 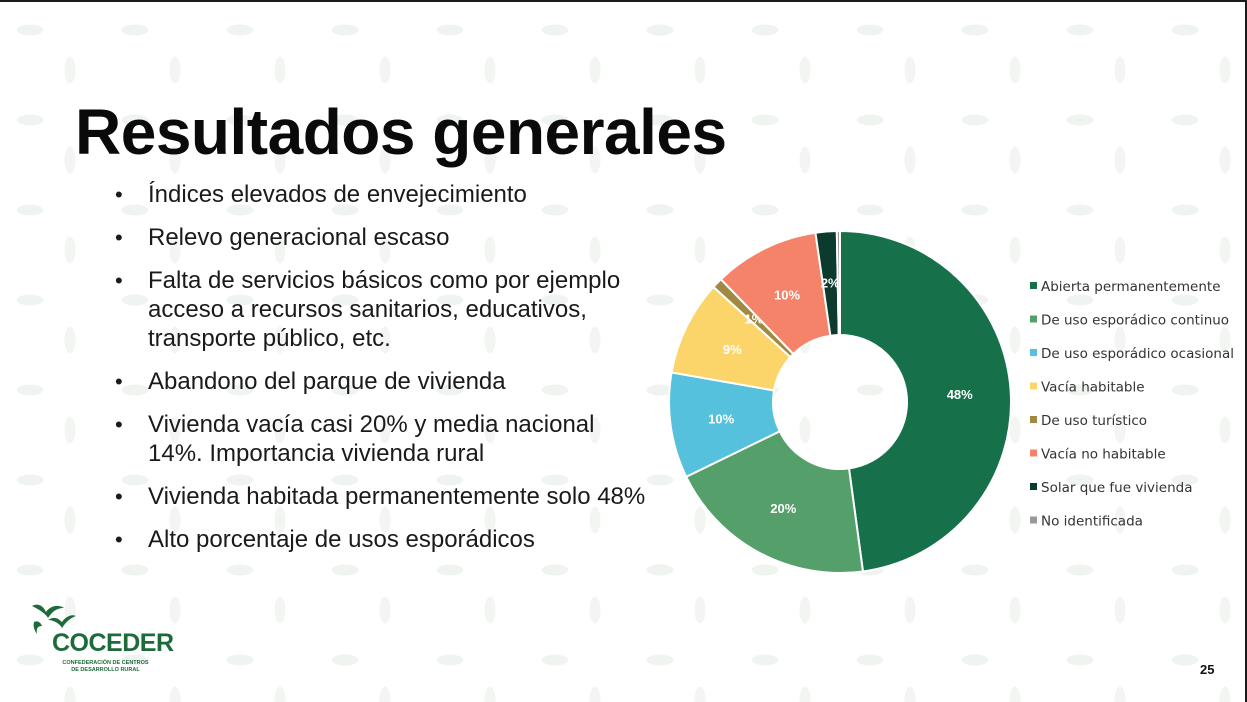 What do you see at coordinates (1207, 669) in the screenshot?
I see `page-number: 25` at bounding box center [1207, 669].